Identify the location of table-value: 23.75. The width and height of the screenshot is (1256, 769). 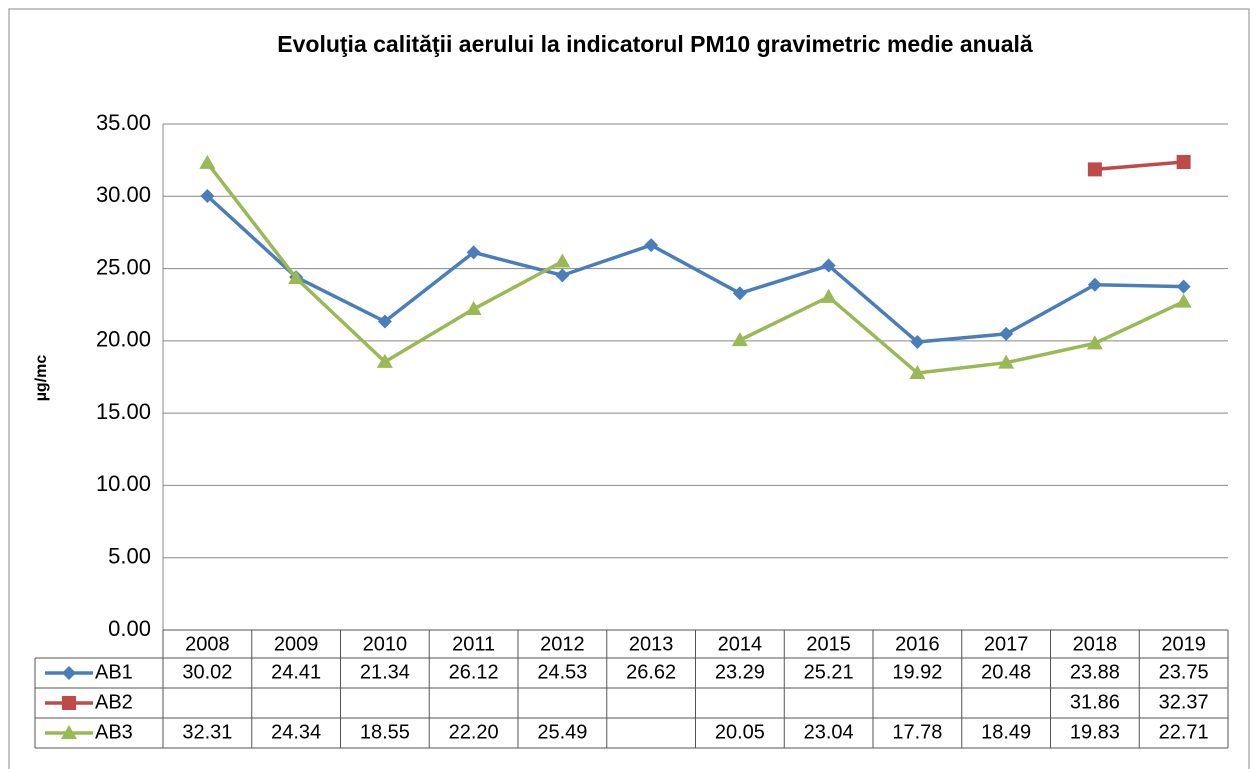
(1184, 672).